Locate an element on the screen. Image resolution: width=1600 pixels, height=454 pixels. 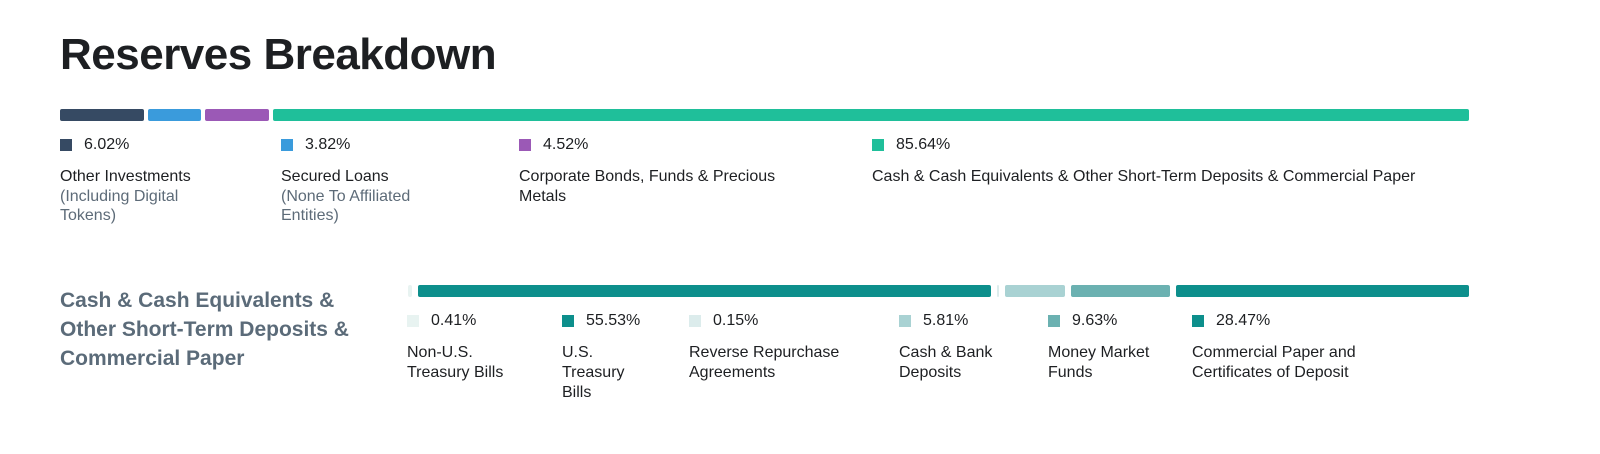
reserves-stacked-bar is located at coordinates (764, 115).